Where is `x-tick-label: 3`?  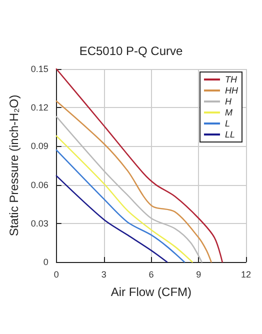
x-tick-label: 3 is located at coordinates (103, 275).